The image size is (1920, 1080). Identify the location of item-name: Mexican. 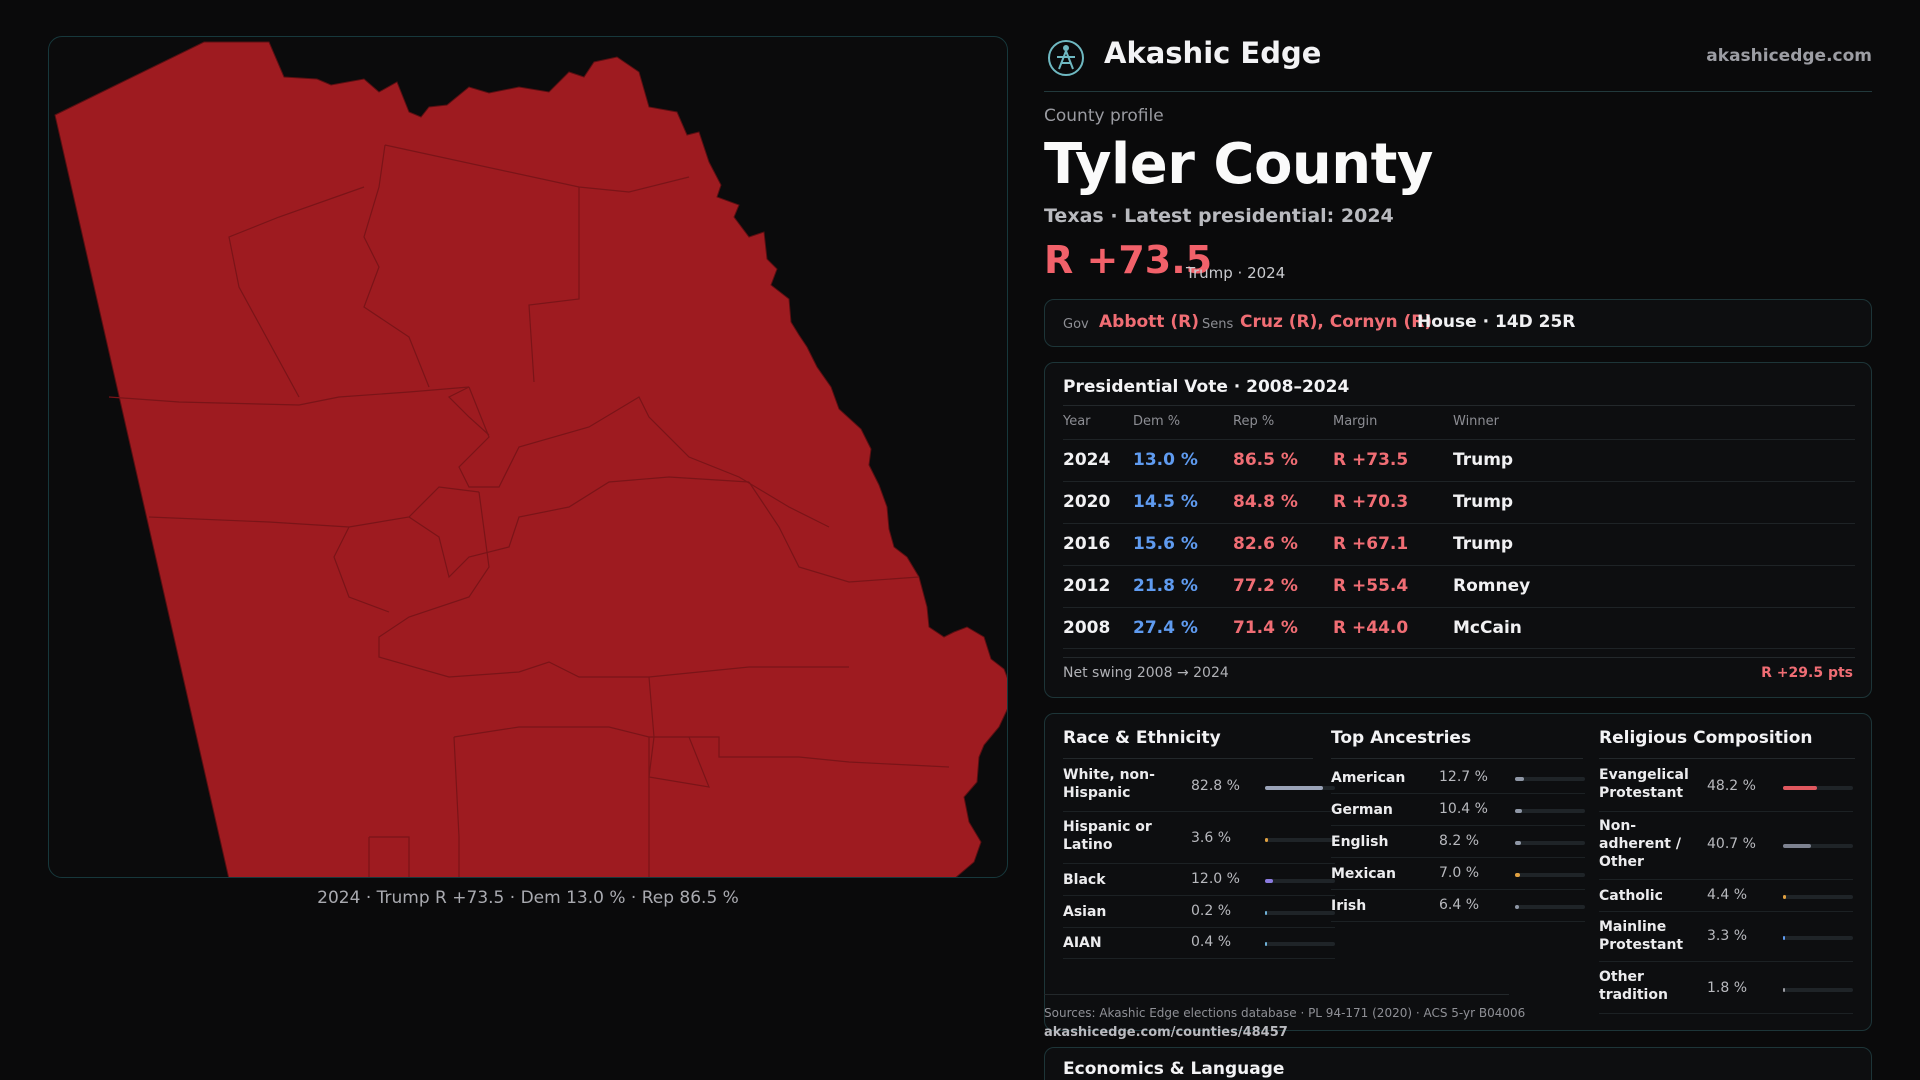
(1363, 874).